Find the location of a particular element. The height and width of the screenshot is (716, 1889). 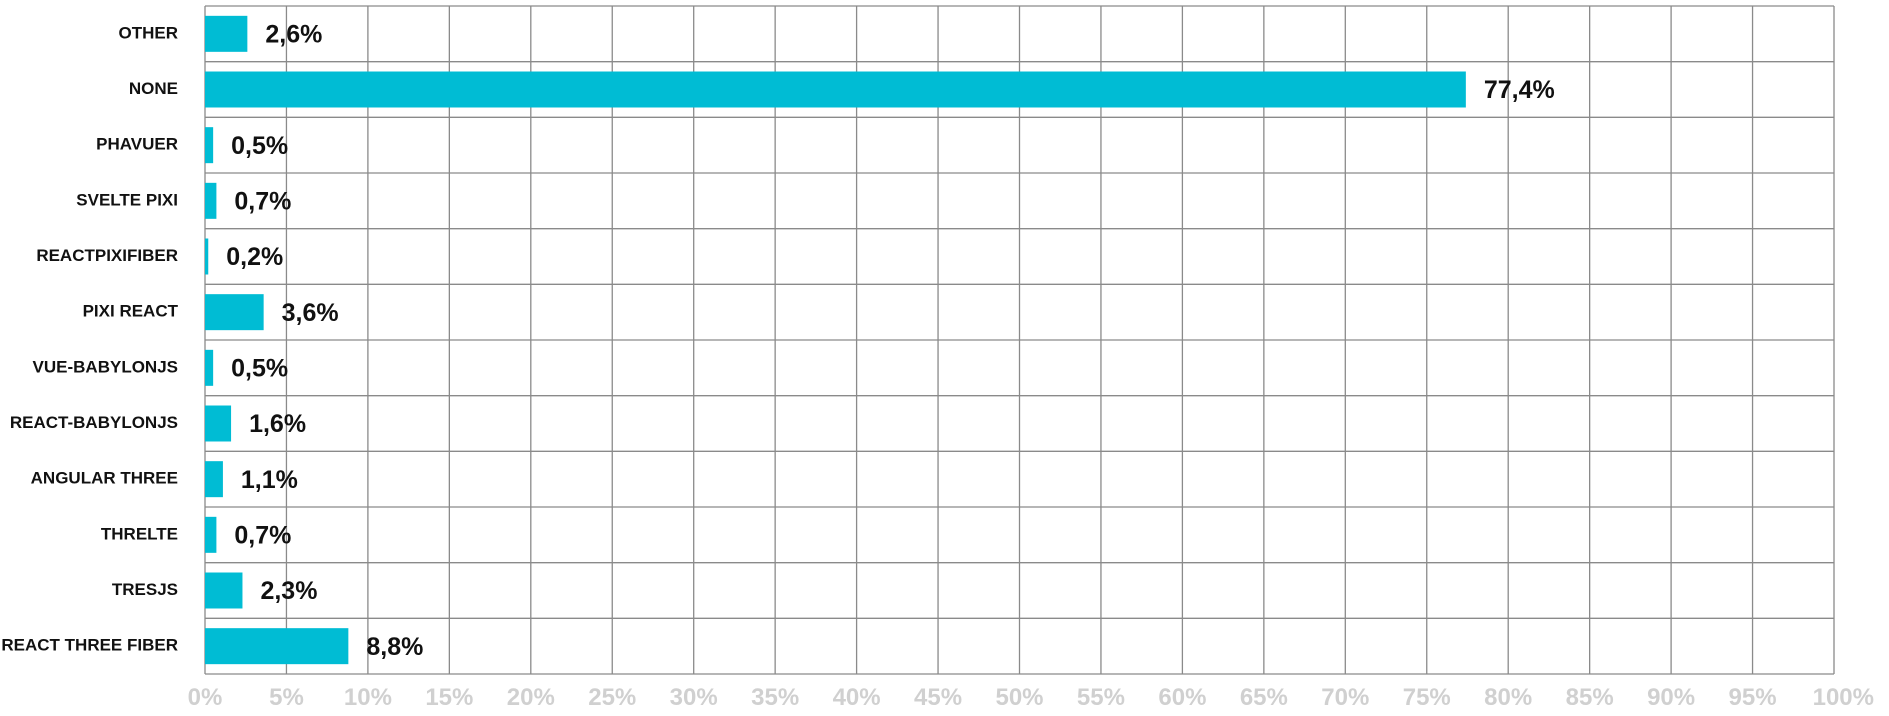

category-label-react-babylonjs: REACT-BABYLONJS is located at coordinates (94, 422).